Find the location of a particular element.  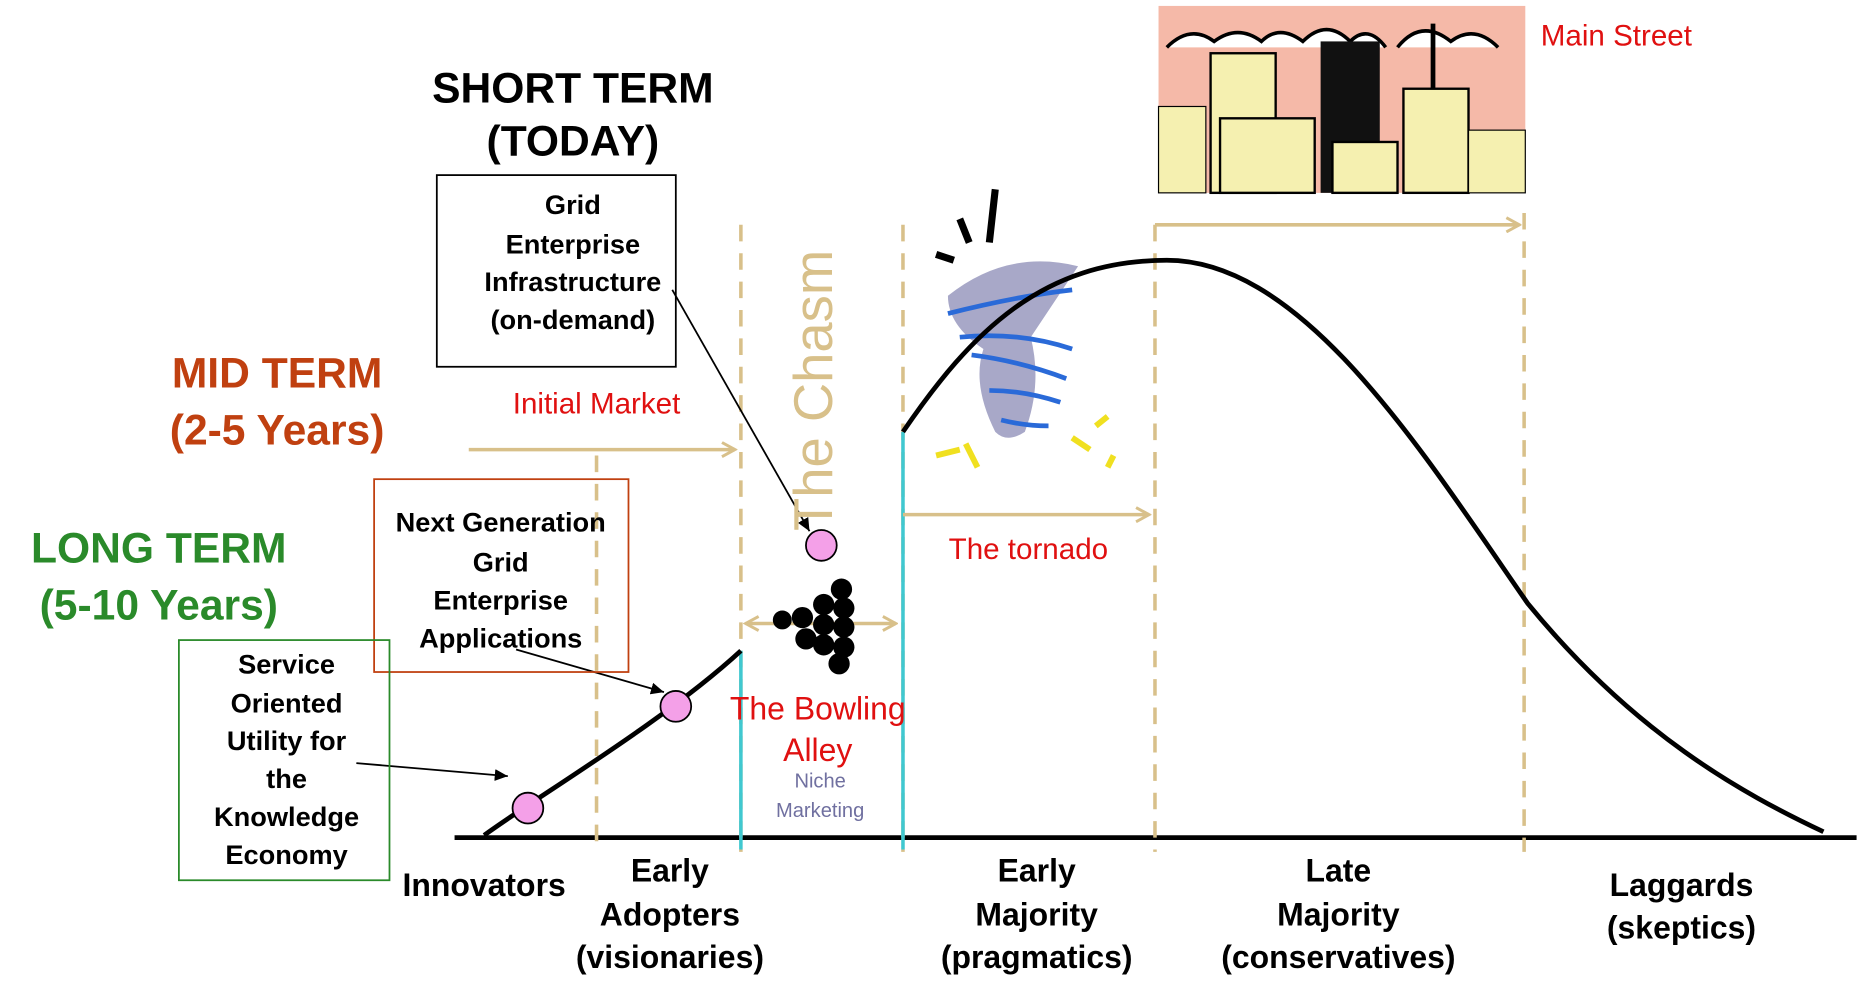

short-term-heading: (TODAY) is located at coordinates (573, 142).